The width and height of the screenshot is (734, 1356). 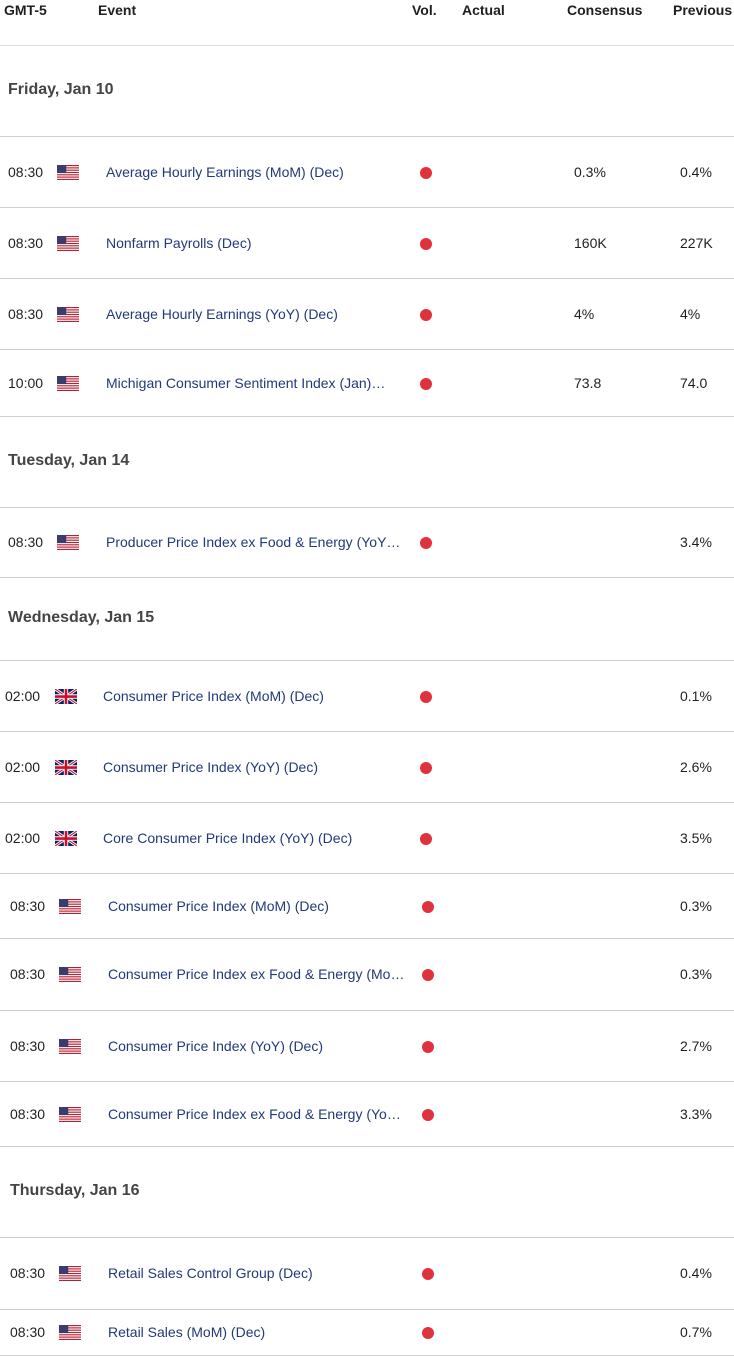 What do you see at coordinates (367, 462) in the screenshot?
I see `day-header-row: Tuesday, Jan 14` at bounding box center [367, 462].